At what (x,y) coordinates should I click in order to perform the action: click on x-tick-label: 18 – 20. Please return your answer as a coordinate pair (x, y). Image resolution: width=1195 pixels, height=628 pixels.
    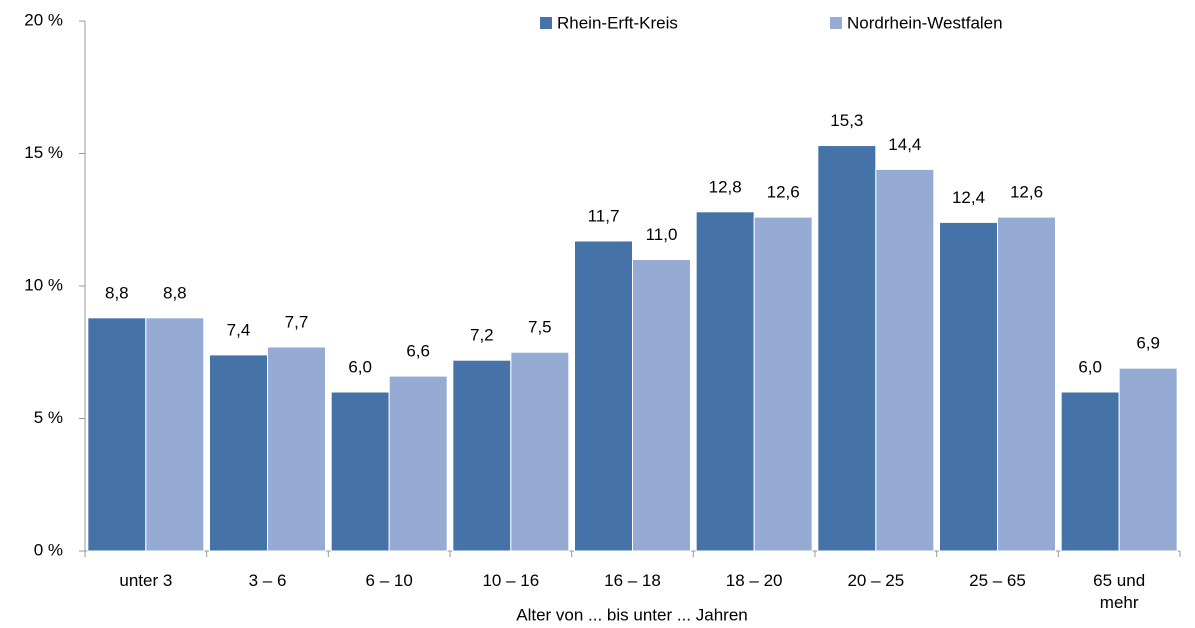
    Looking at the image, I should click on (754, 580).